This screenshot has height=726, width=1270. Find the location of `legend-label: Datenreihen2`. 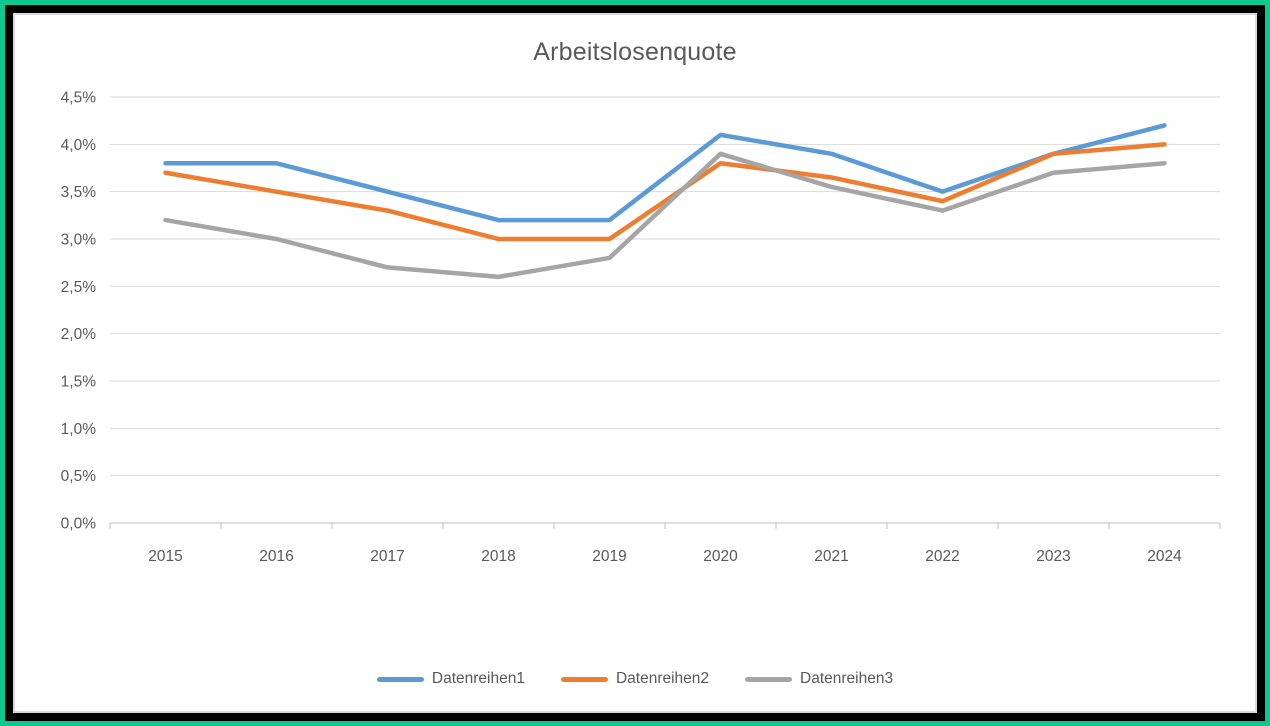

legend-label: Datenreihen2 is located at coordinates (662, 678).